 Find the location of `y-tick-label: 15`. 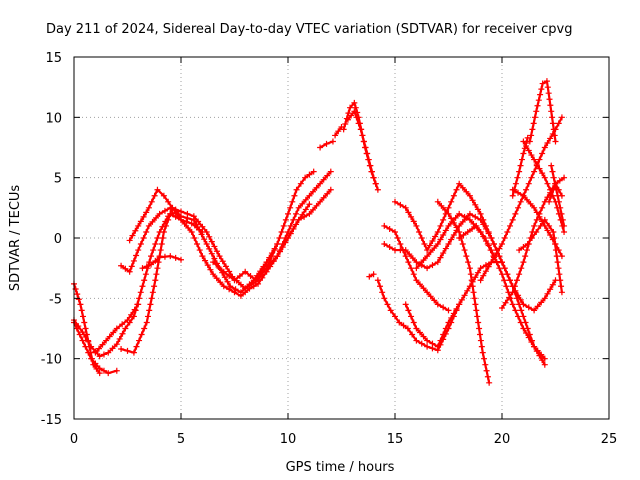

y-tick-label: 15 is located at coordinates (53, 58).